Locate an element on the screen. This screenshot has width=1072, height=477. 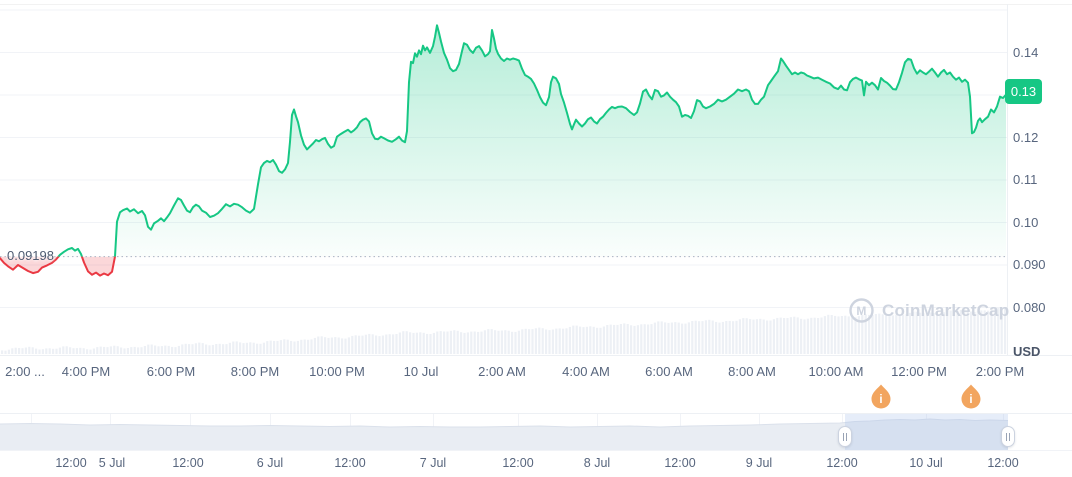
x-axis-tick-label: 10:00 AM is located at coordinates (836, 371).